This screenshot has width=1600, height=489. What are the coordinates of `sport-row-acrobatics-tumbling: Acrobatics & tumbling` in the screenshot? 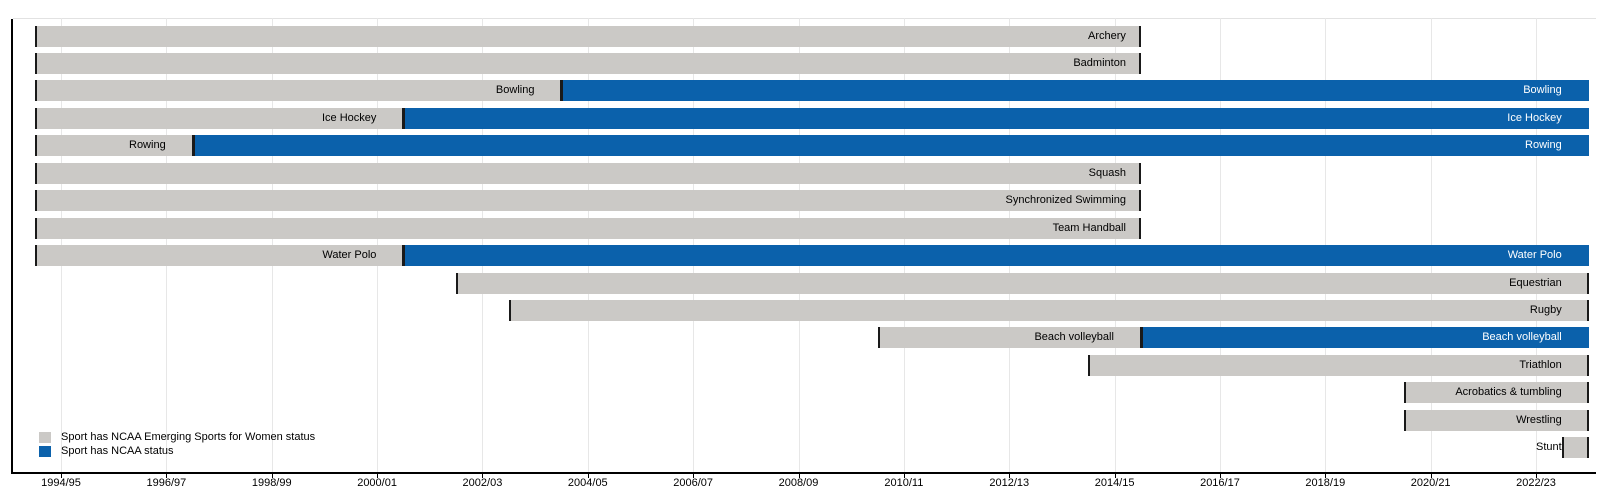 It's located at (800, 393).